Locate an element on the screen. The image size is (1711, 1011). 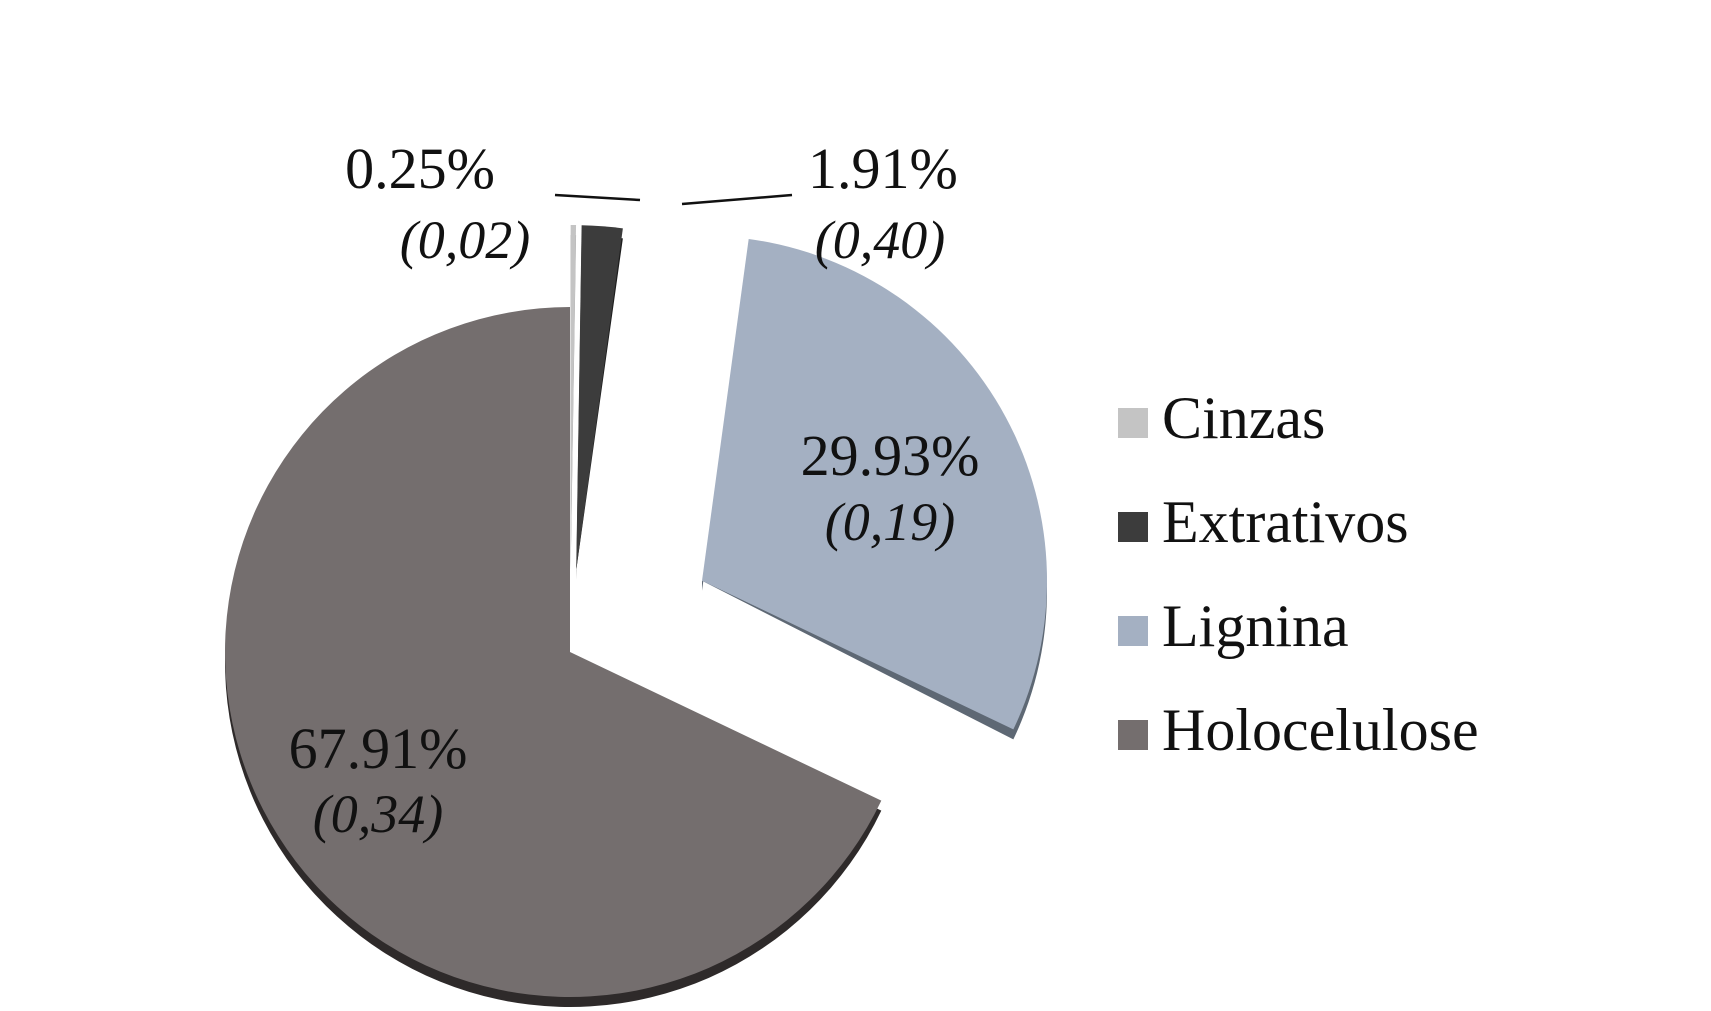
slice-lignina is located at coordinates (875, 484).